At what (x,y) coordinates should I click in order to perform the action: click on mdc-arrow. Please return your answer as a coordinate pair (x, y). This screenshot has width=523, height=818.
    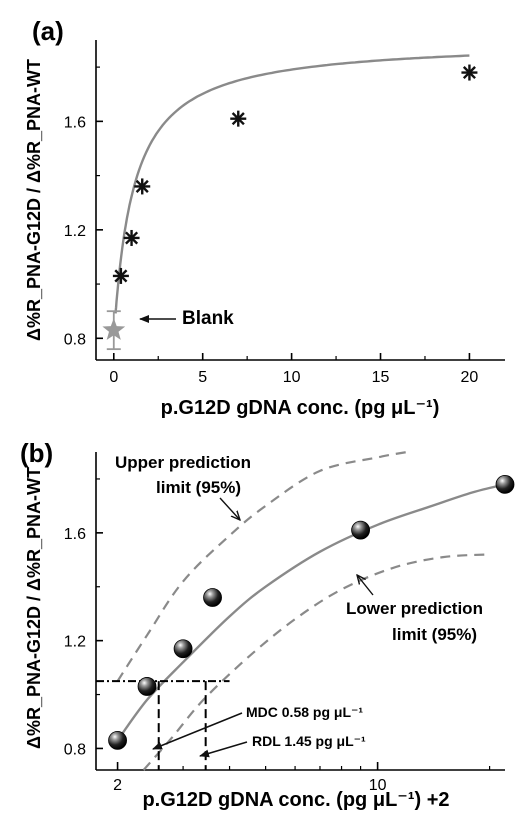
    Looking at the image, I should click on (197, 731).